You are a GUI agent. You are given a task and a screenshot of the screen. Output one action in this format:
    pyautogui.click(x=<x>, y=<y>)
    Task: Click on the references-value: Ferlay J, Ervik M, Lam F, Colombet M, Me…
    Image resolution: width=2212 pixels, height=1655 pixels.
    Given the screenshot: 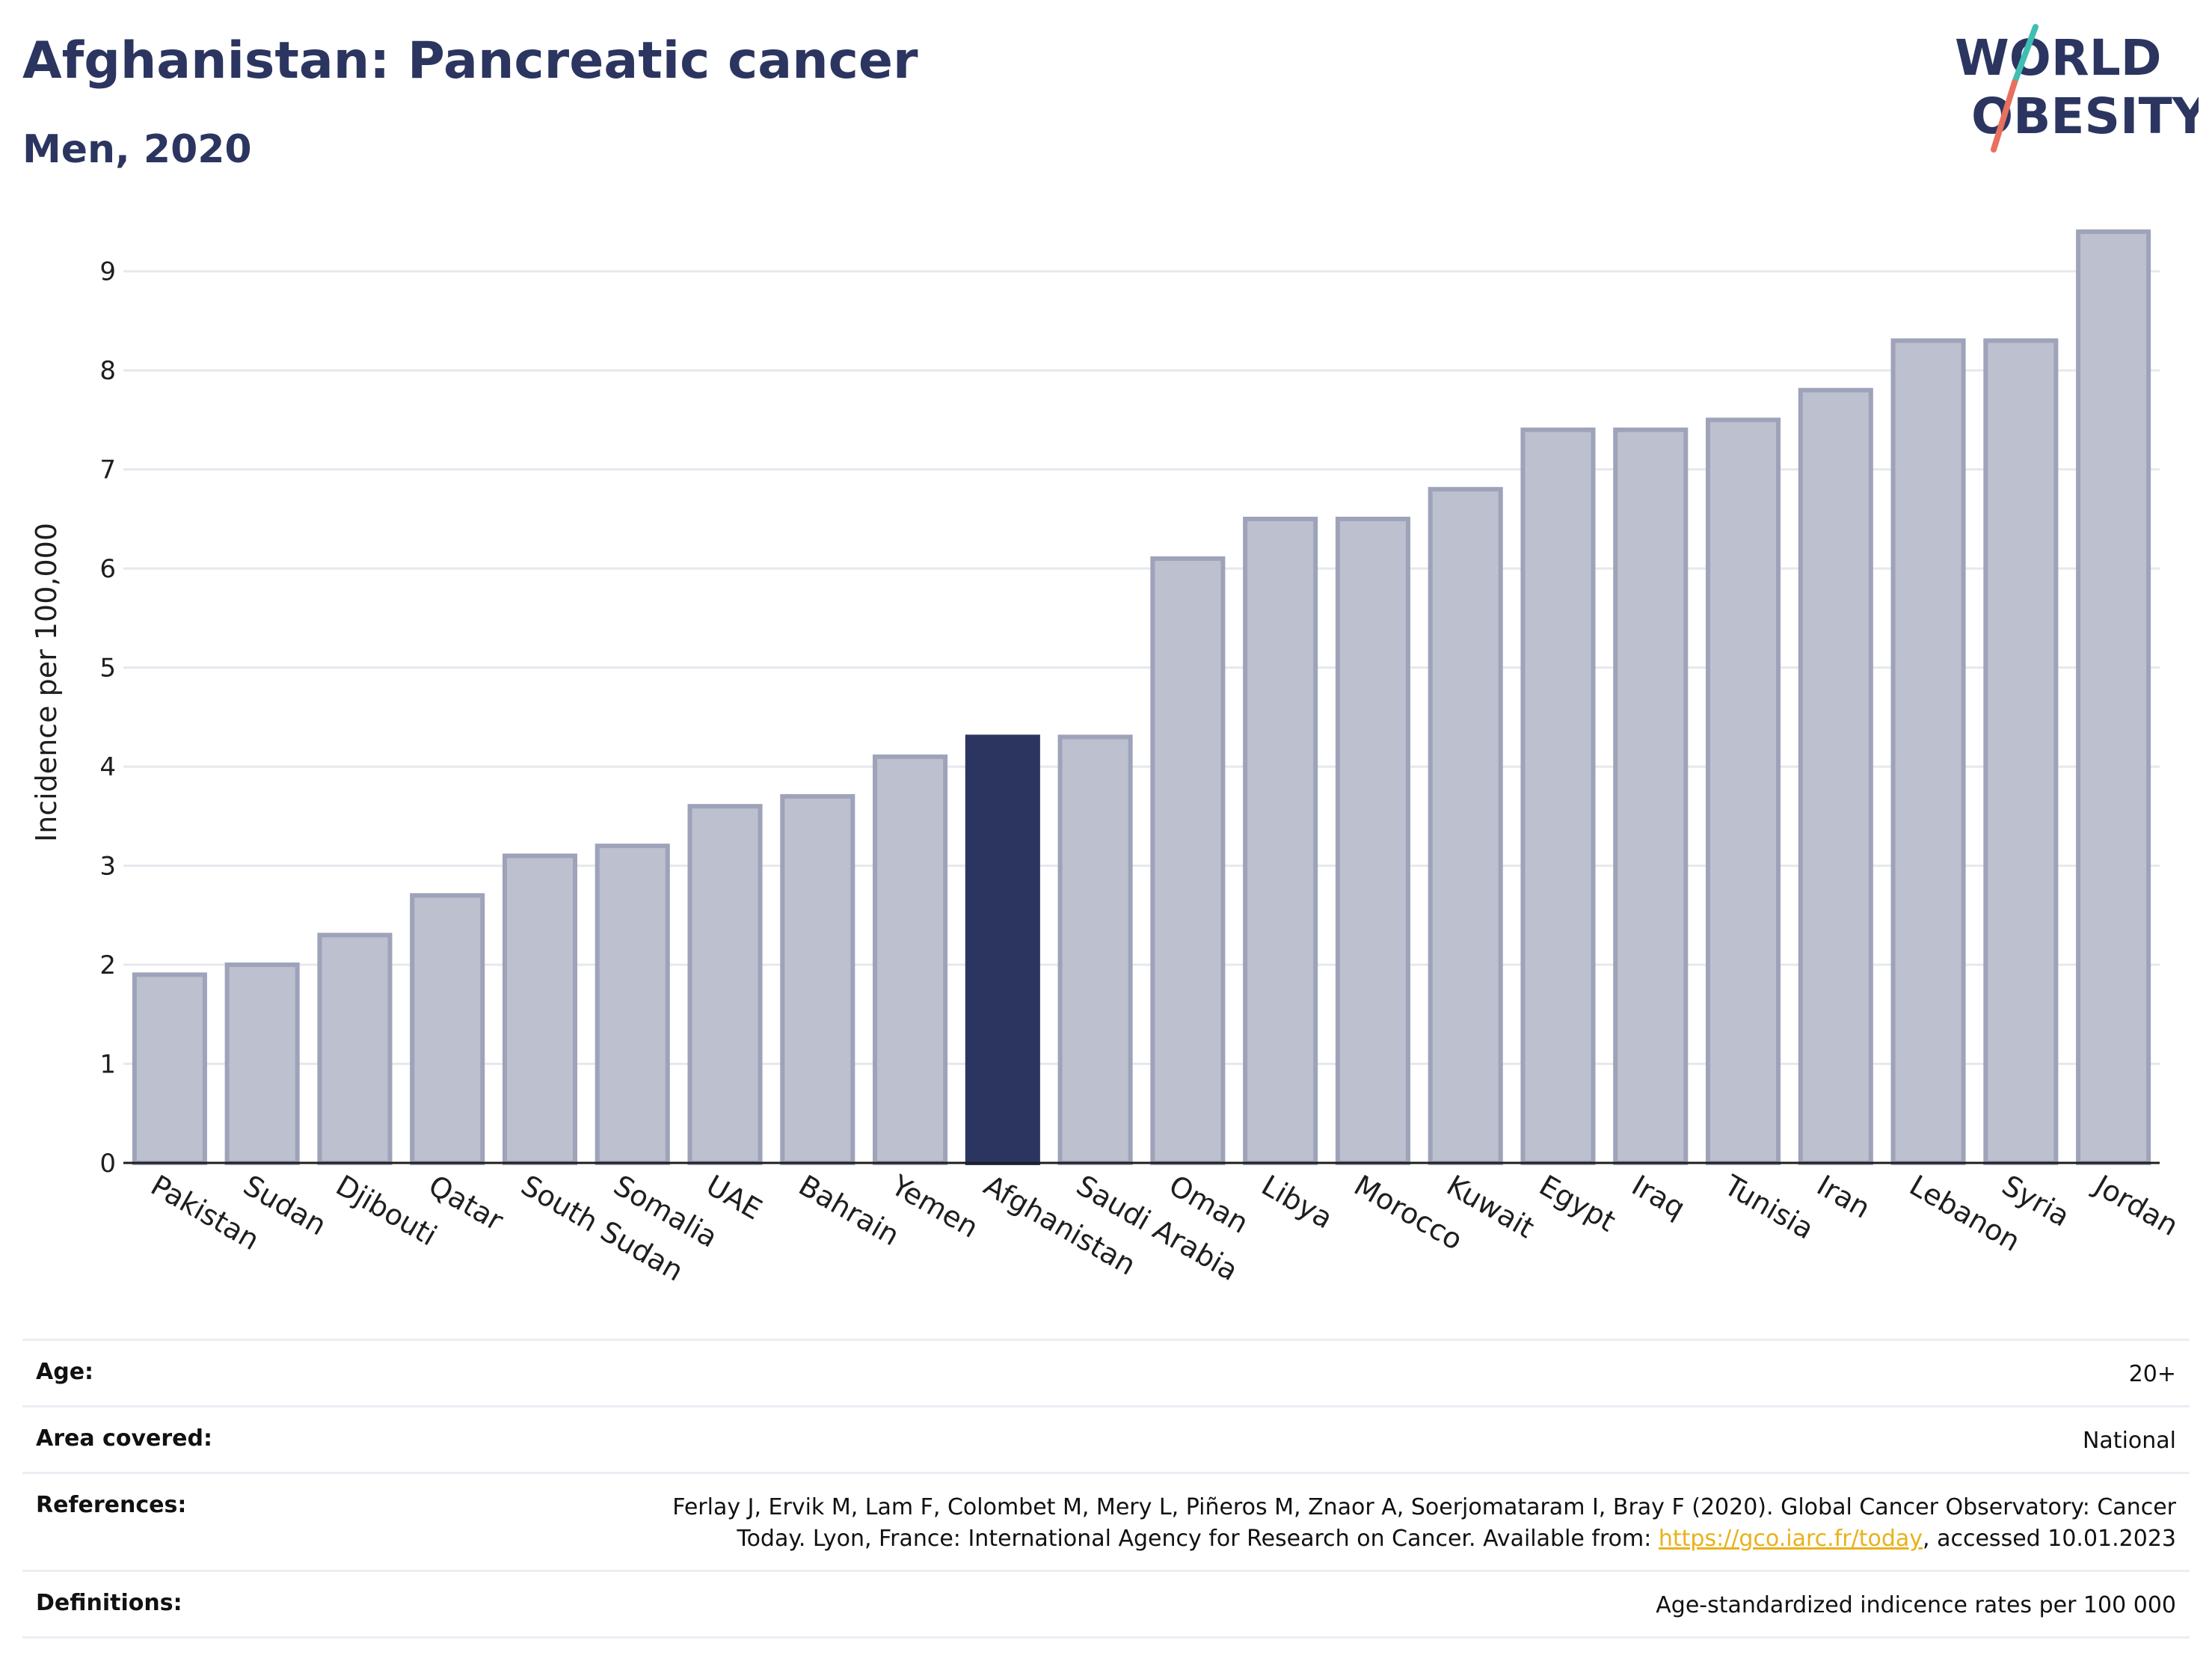 What is the action you would take?
    pyautogui.click(x=1424, y=1523)
    